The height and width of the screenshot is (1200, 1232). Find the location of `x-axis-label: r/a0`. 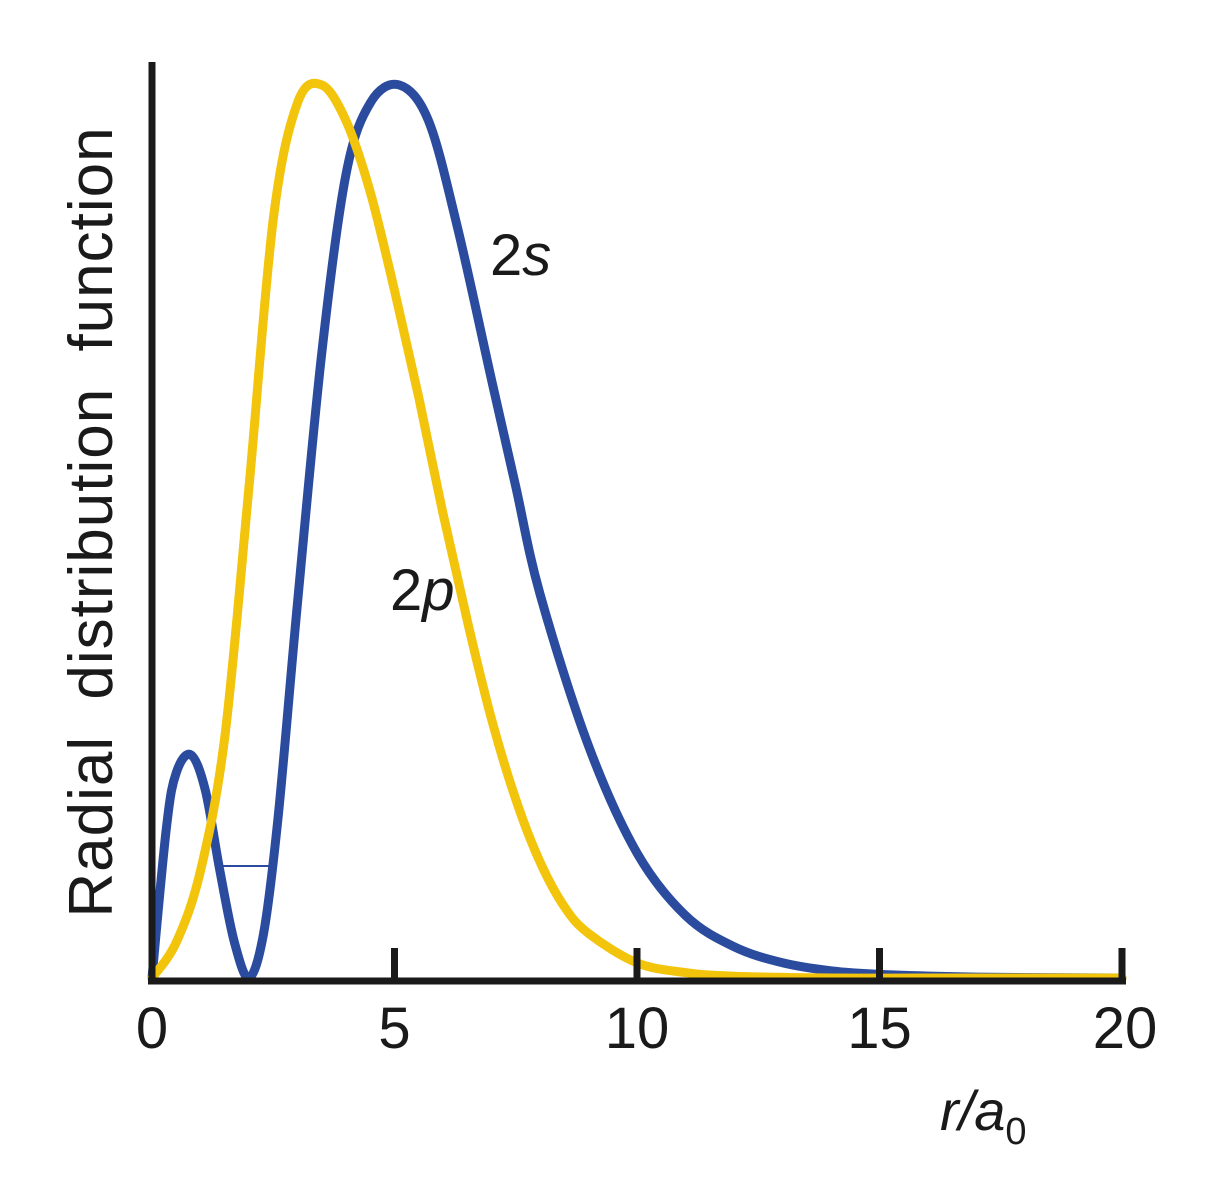

x-axis-label: r/a0 is located at coordinates (983, 1116).